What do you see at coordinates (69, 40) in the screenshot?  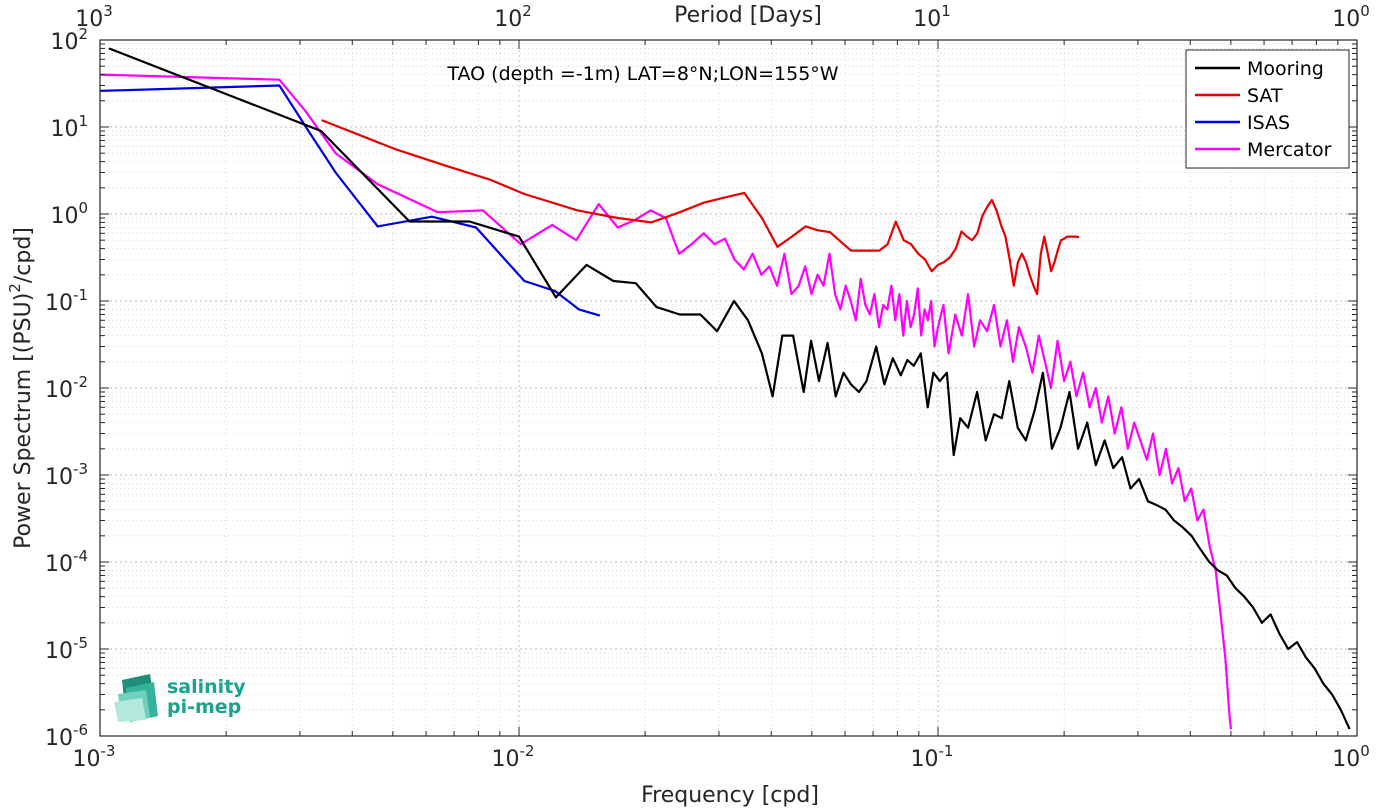 I see `y-tick-label: 10²` at bounding box center [69, 40].